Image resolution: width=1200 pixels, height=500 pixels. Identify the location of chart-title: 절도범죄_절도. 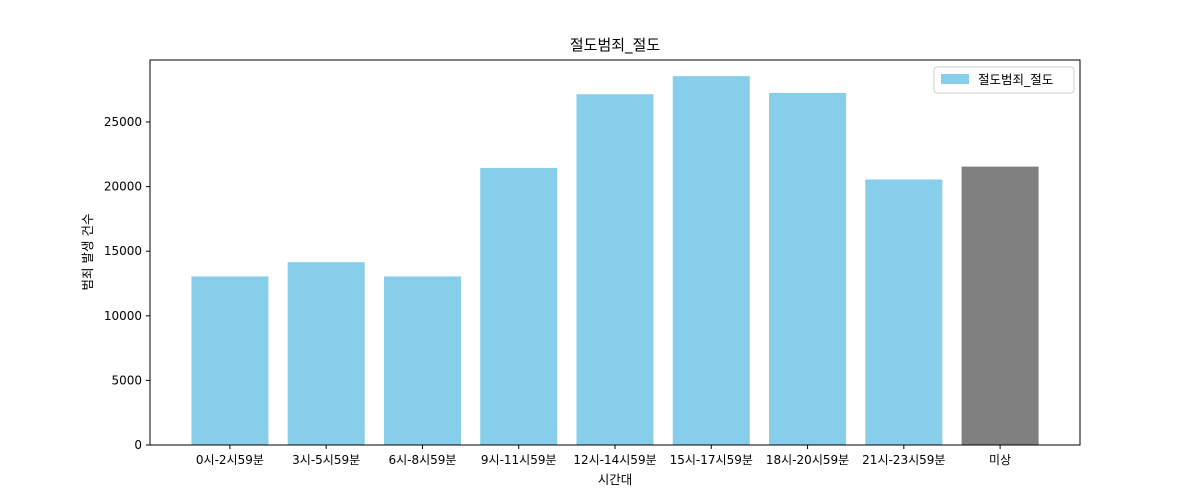
(615, 45).